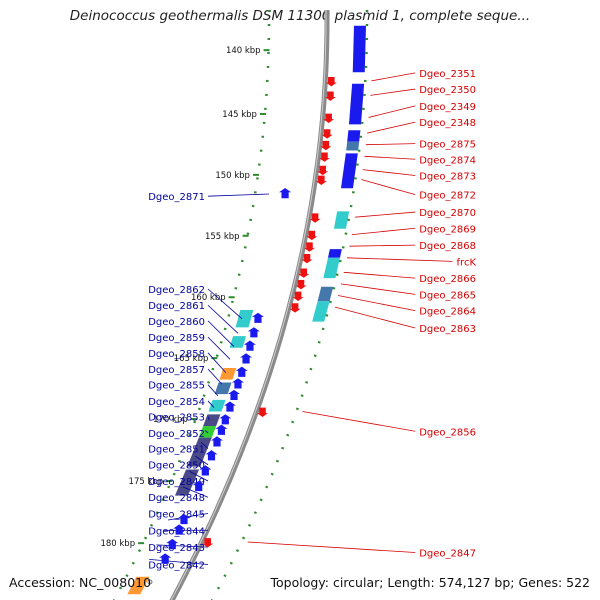 Image resolution: width=600 pixels, height=600 pixels. Describe the element at coordinates (176, 197) in the screenshot. I see `gene-label-left: Dgeo_2871` at that location.